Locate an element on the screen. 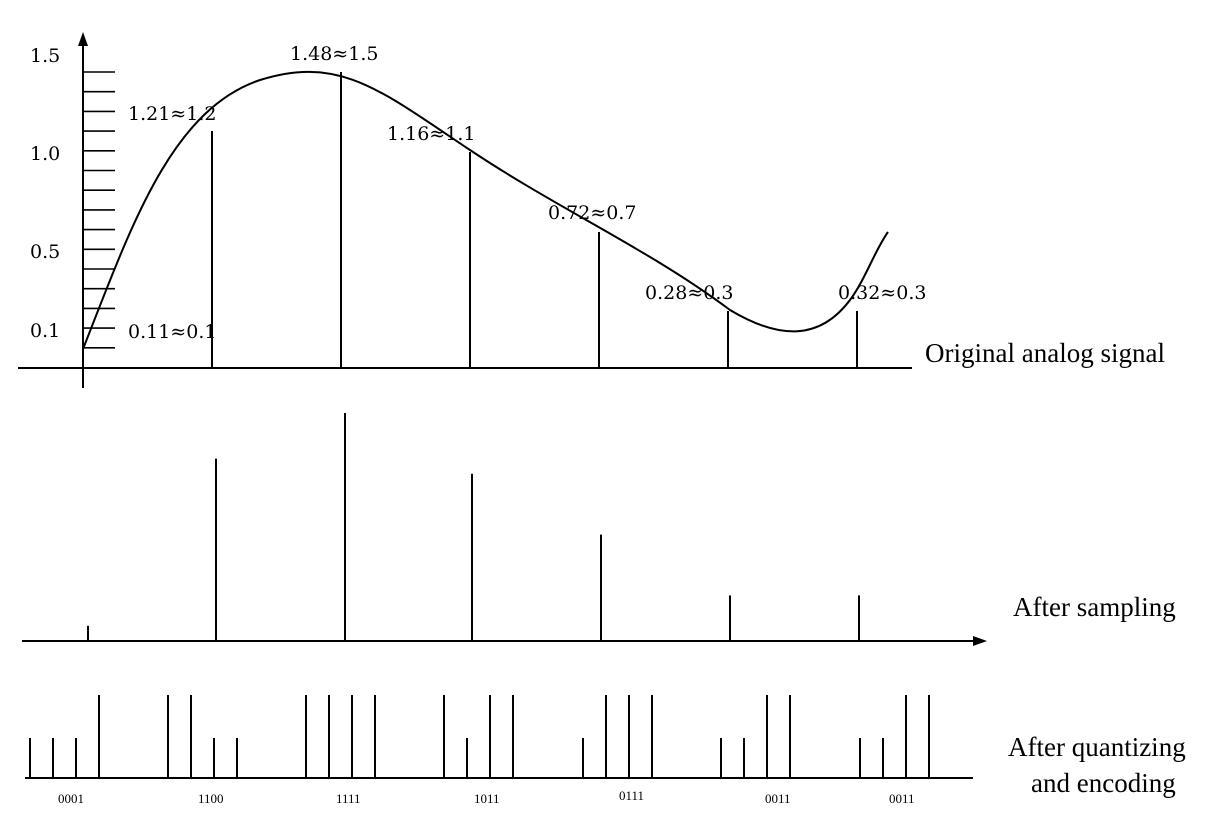 The height and width of the screenshot is (830, 1224). code-labels: 0001 1100 1111 1011 0111 0011 0011 is located at coordinates (486, 797).